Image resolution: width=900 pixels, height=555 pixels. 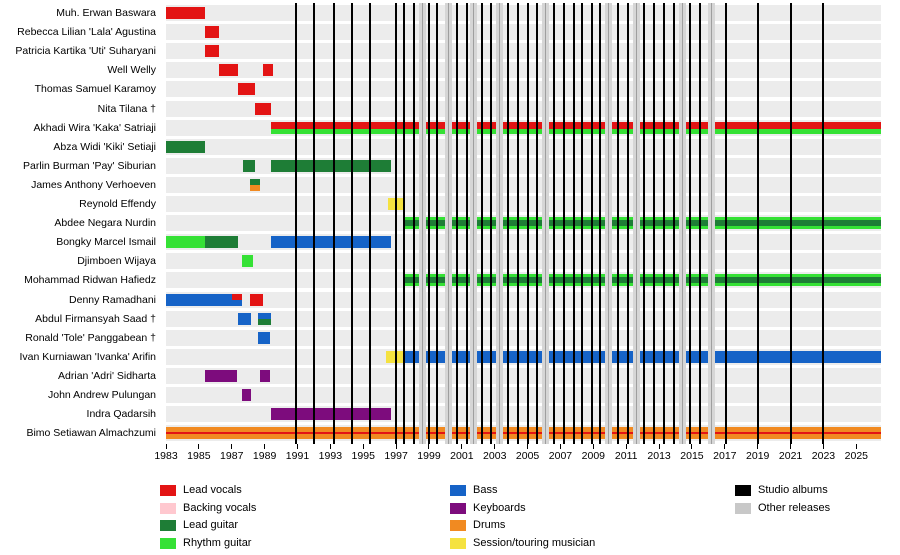 I want to click on x-axis-tick-label: 1985, so click(x=199, y=456).